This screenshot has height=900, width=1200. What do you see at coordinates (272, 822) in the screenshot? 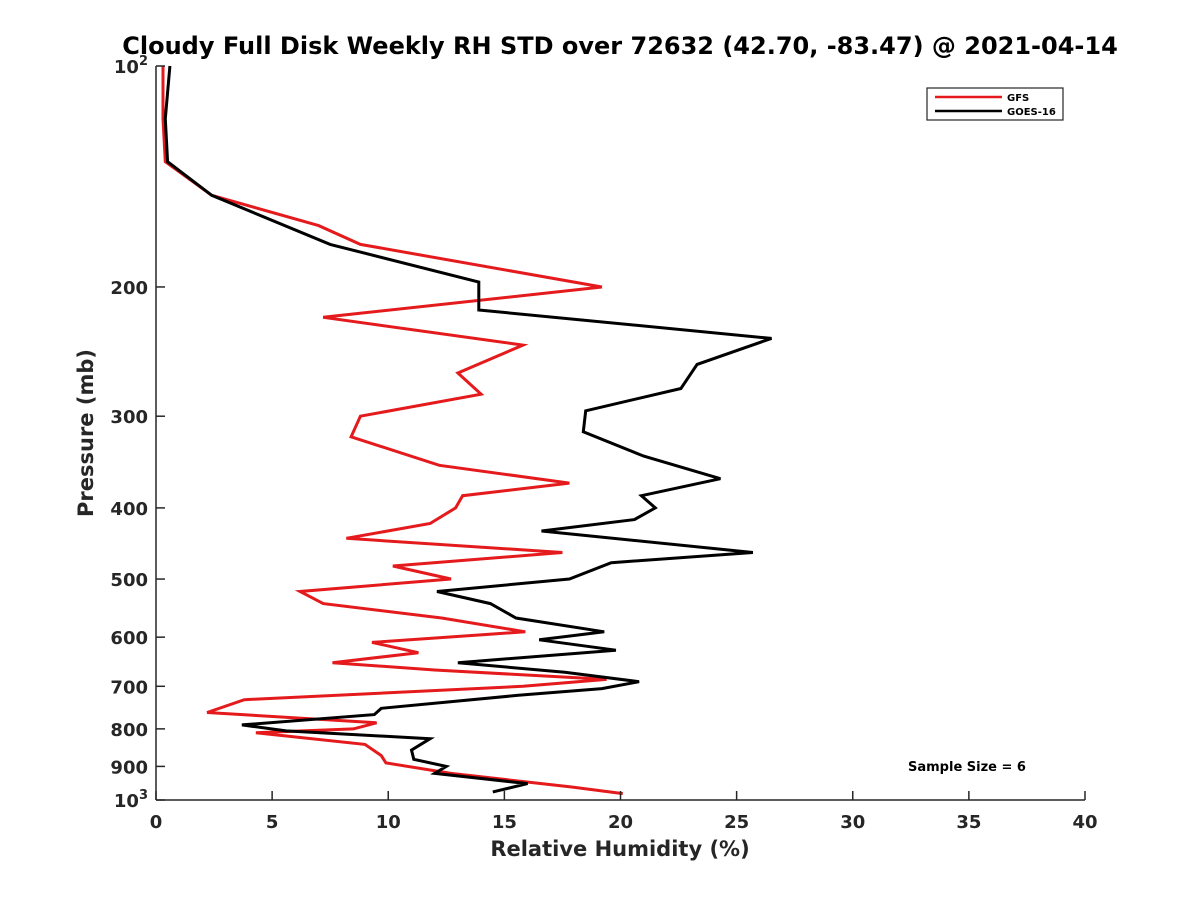
I see `x-tick-label: 5` at bounding box center [272, 822].